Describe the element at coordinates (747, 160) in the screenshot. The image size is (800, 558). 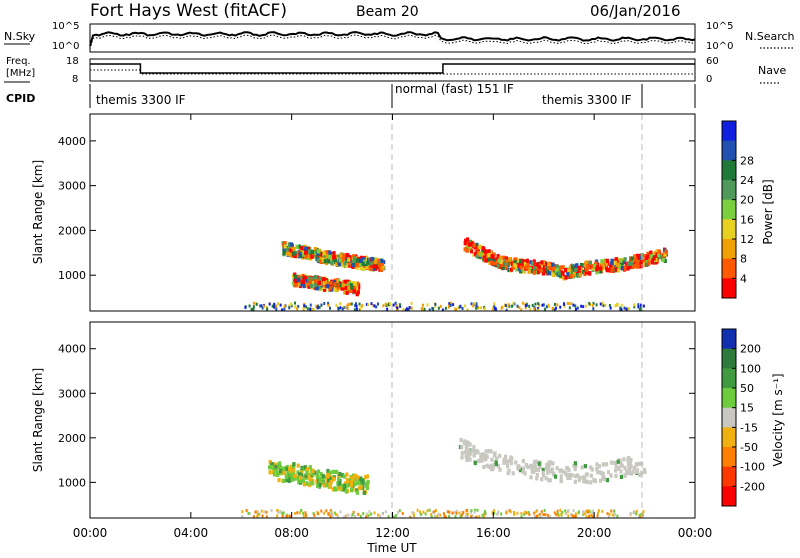
I see `colorbar-tick-label: 28` at that location.